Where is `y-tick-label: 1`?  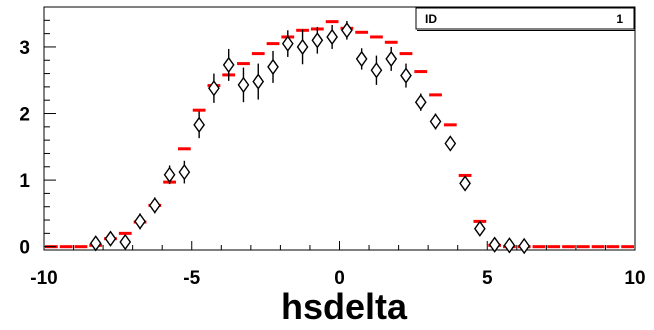
y-tick-label: 1 is located at coordinates (24, 181).